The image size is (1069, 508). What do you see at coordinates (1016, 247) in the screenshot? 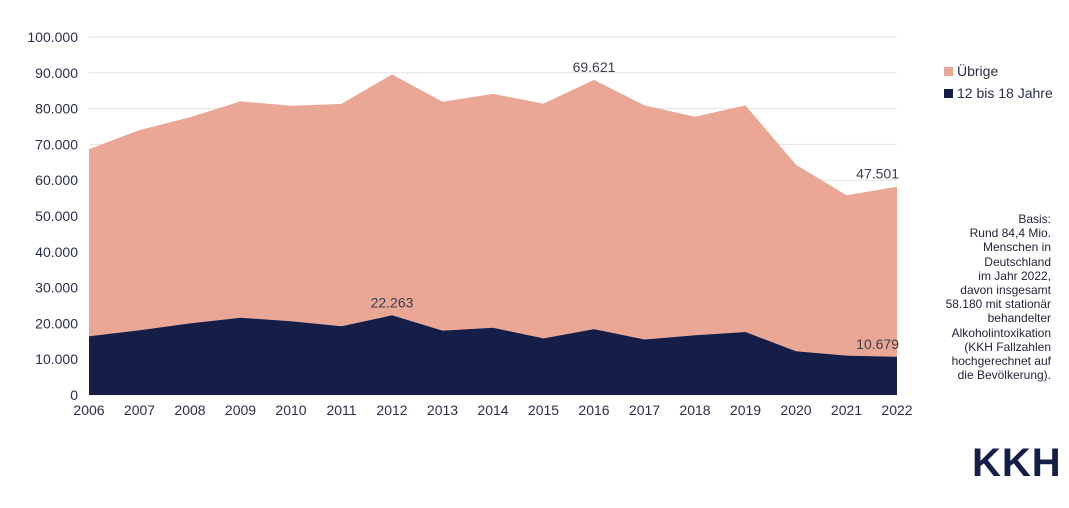
I see `note-line: Menschen in` at bounding box center [1016, 247].